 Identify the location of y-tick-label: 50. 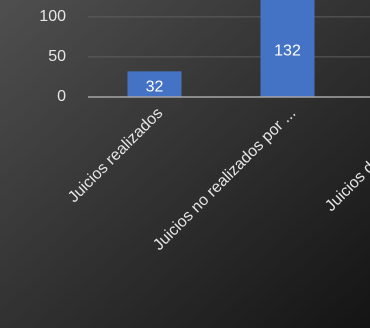
(57, 56).